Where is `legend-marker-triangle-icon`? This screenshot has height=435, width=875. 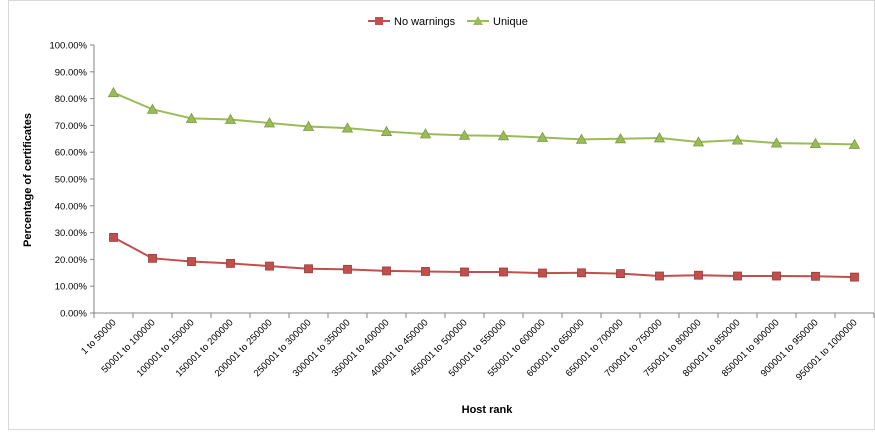 legend-marker-triangle-icon is located at coordinates (478, 20).